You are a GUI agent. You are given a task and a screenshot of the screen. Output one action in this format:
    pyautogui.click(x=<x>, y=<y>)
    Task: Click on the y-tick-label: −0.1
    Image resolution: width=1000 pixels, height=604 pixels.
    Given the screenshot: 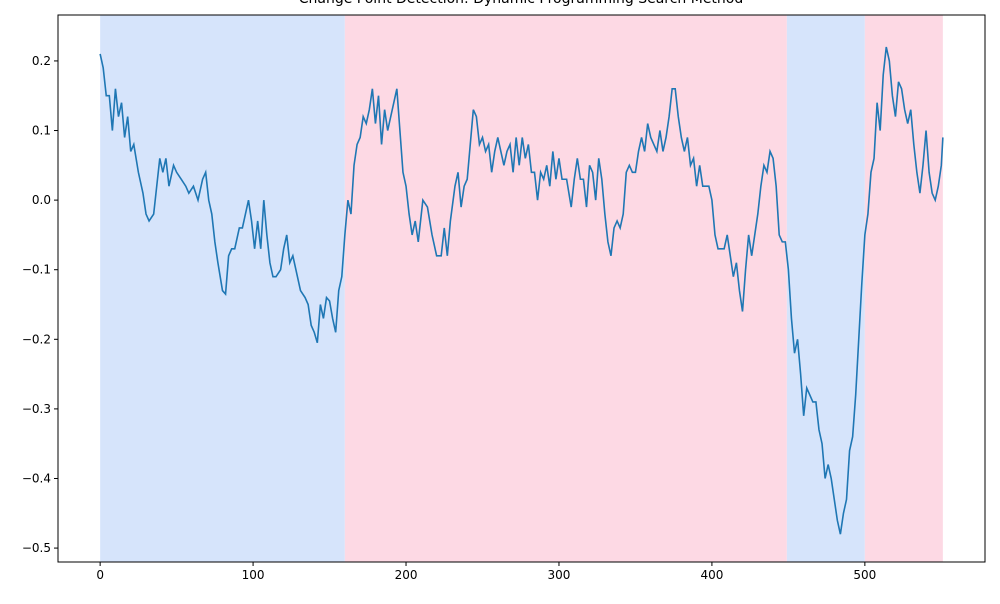 What is the action you would take?
    pyautogui.click(x=36, y=270)
    